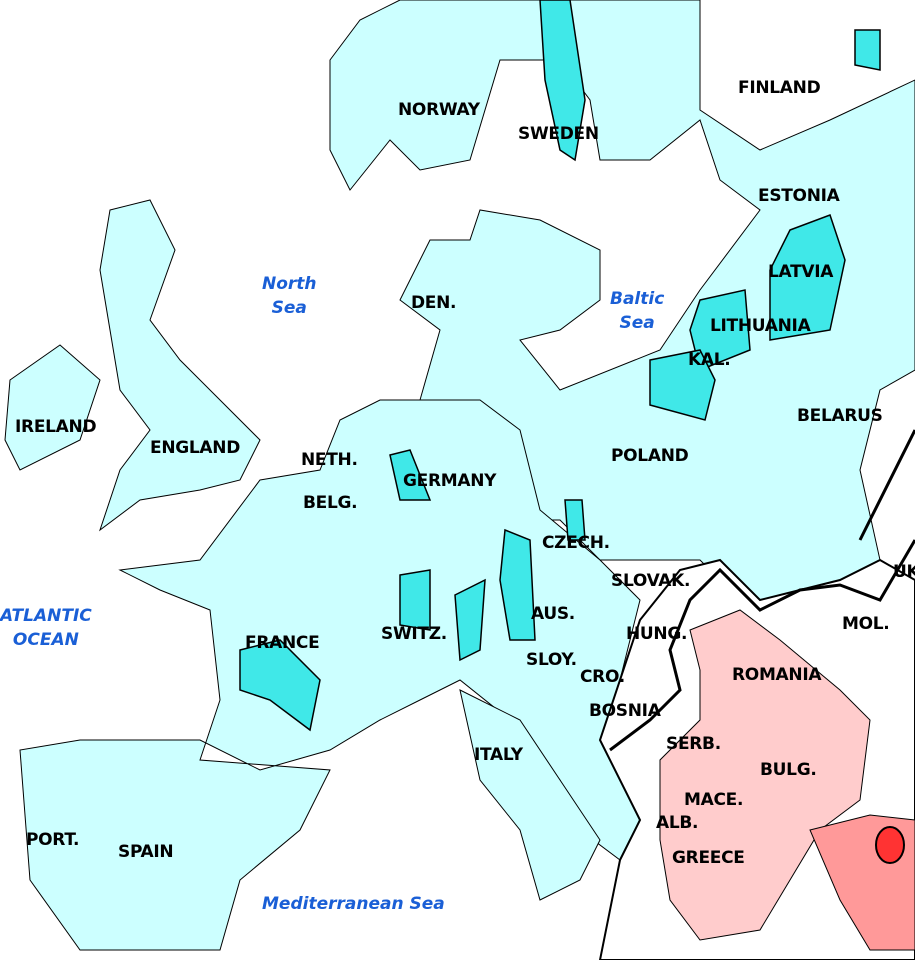 The width and height of the screenshot is (915, 960). Describe the element at coordinates (450, 481) in the screenshot. I see `country-label-germany: GERMANY` at that location.